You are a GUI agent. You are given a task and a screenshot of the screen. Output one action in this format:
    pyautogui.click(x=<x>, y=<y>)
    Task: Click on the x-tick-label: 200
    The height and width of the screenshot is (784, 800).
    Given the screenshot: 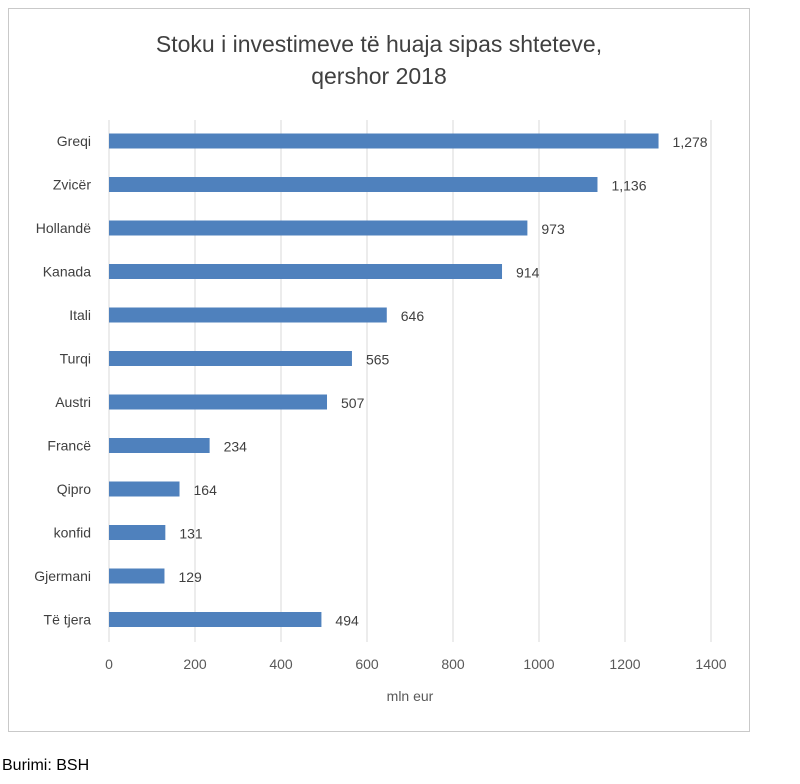 What is the action you would take?
    pyautogui.click(x=195, y=664)
    